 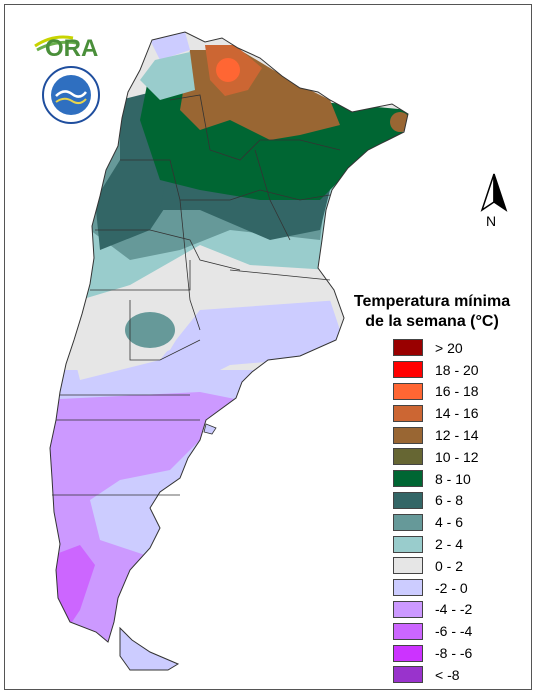 What do you see at coordinates (457, 456) in the screenshot?
I see `legend-label: 10 - 12` at bounding box center [457, 456].